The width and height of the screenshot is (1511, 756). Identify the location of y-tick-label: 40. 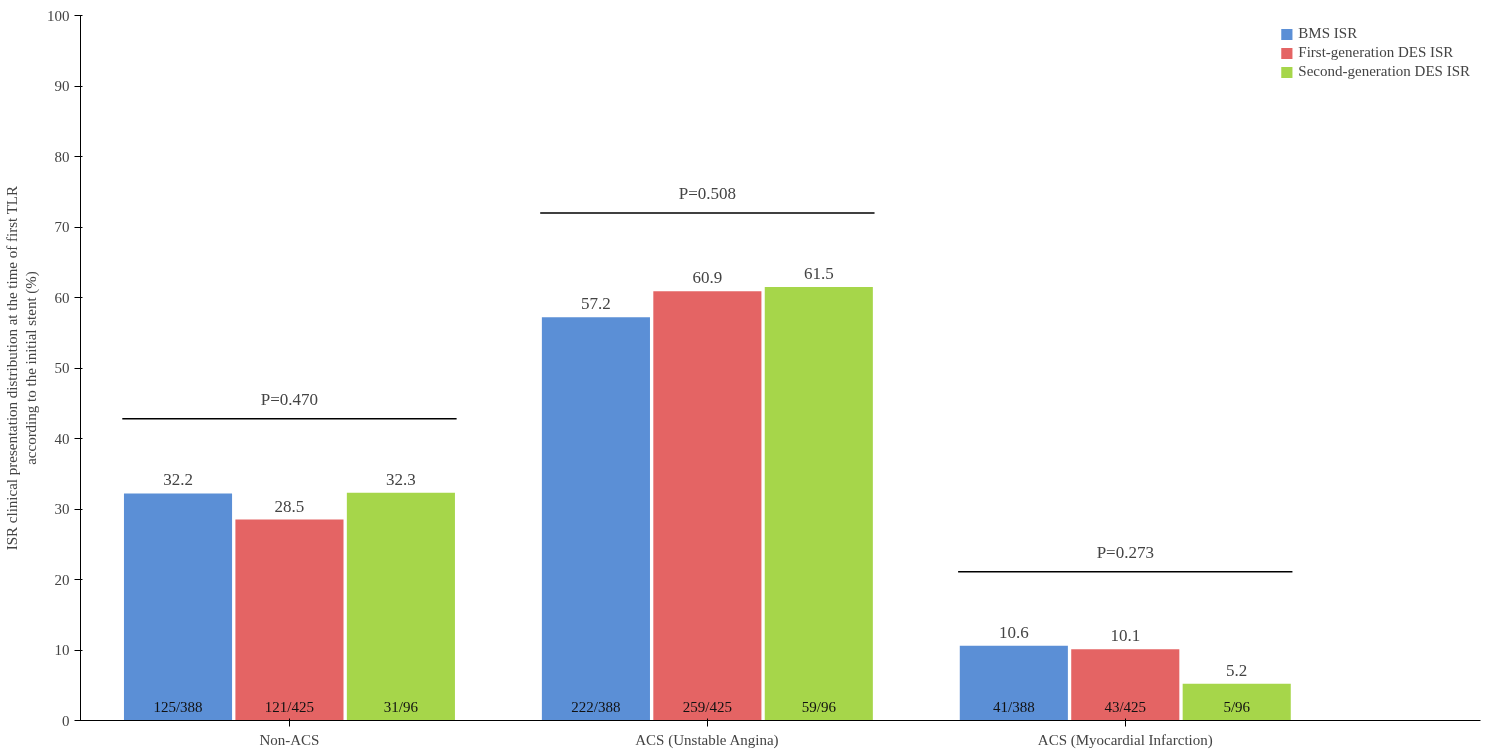
(62, 438).